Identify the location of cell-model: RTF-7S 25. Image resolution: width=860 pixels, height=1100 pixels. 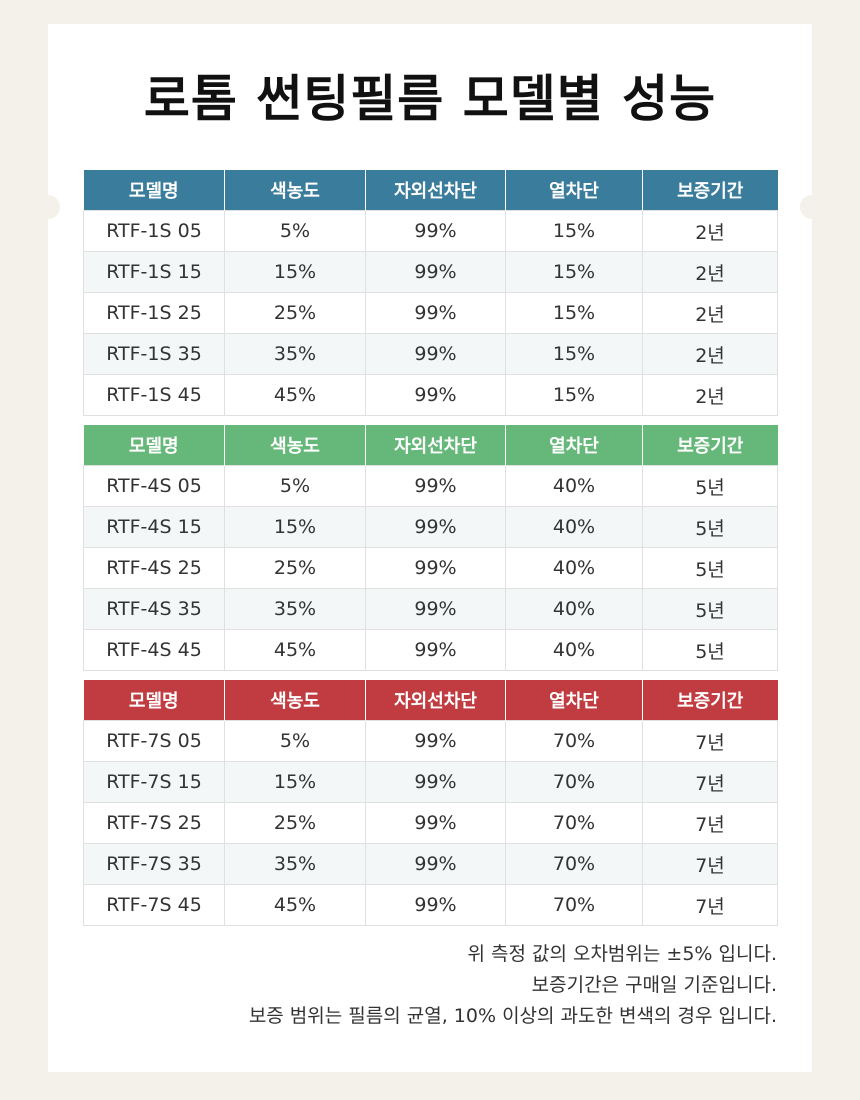
(154, 823).